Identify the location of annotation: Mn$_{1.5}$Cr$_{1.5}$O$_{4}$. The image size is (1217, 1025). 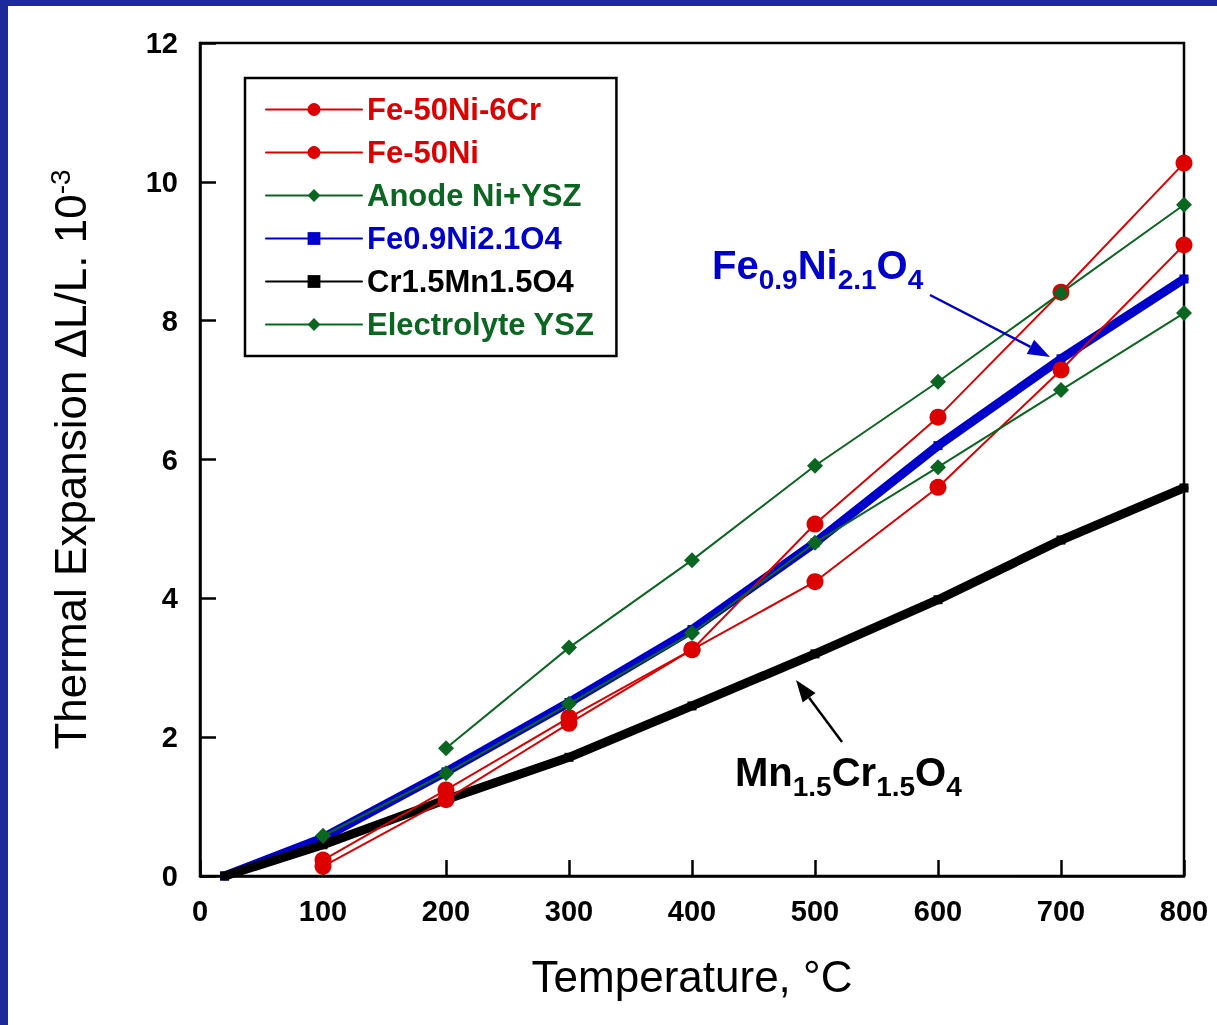
(848, 776).